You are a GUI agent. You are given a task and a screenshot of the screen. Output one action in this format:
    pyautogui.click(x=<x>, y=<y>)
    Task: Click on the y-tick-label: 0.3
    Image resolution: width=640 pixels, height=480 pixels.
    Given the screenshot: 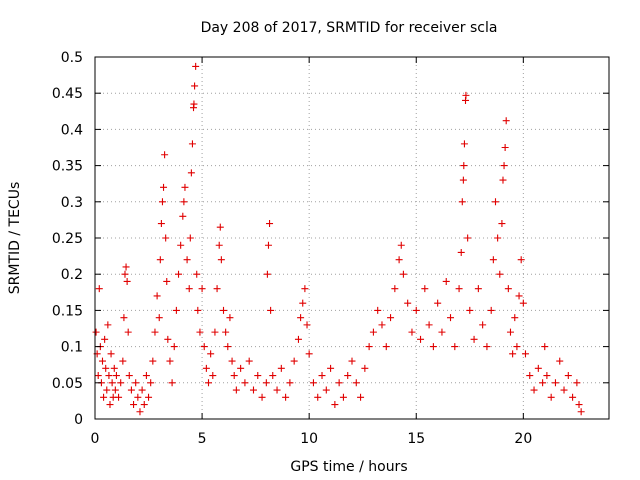 What is the action you would take?
    pyautogui.click(x=72, y=203)
    